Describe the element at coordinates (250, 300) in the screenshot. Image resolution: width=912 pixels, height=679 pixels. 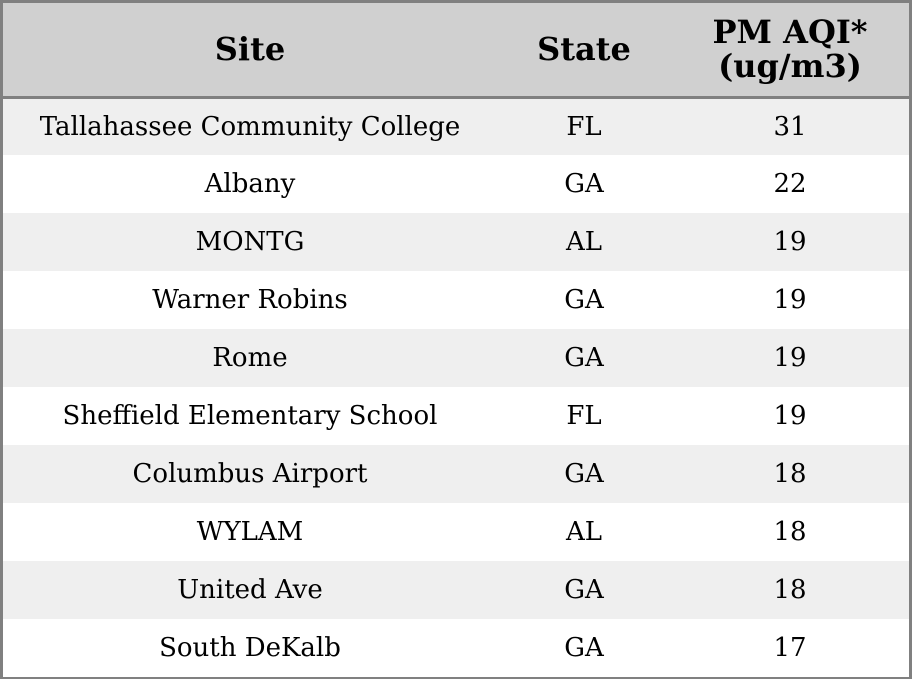
I see `cell-site: Warner Robins` at that location.